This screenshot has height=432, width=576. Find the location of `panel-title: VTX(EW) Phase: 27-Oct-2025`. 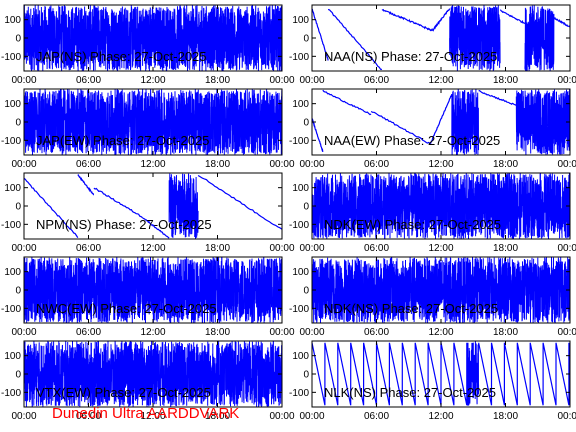

panel-title: VTX(EW) Phase: 27-Oct-2025 is located at coordinates (123, 392).